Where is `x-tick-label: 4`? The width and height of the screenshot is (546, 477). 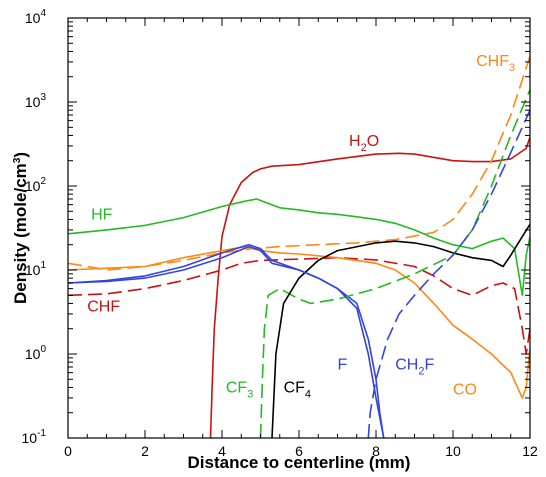 x-tick-label: 4 is located at coordinates (222, 451).